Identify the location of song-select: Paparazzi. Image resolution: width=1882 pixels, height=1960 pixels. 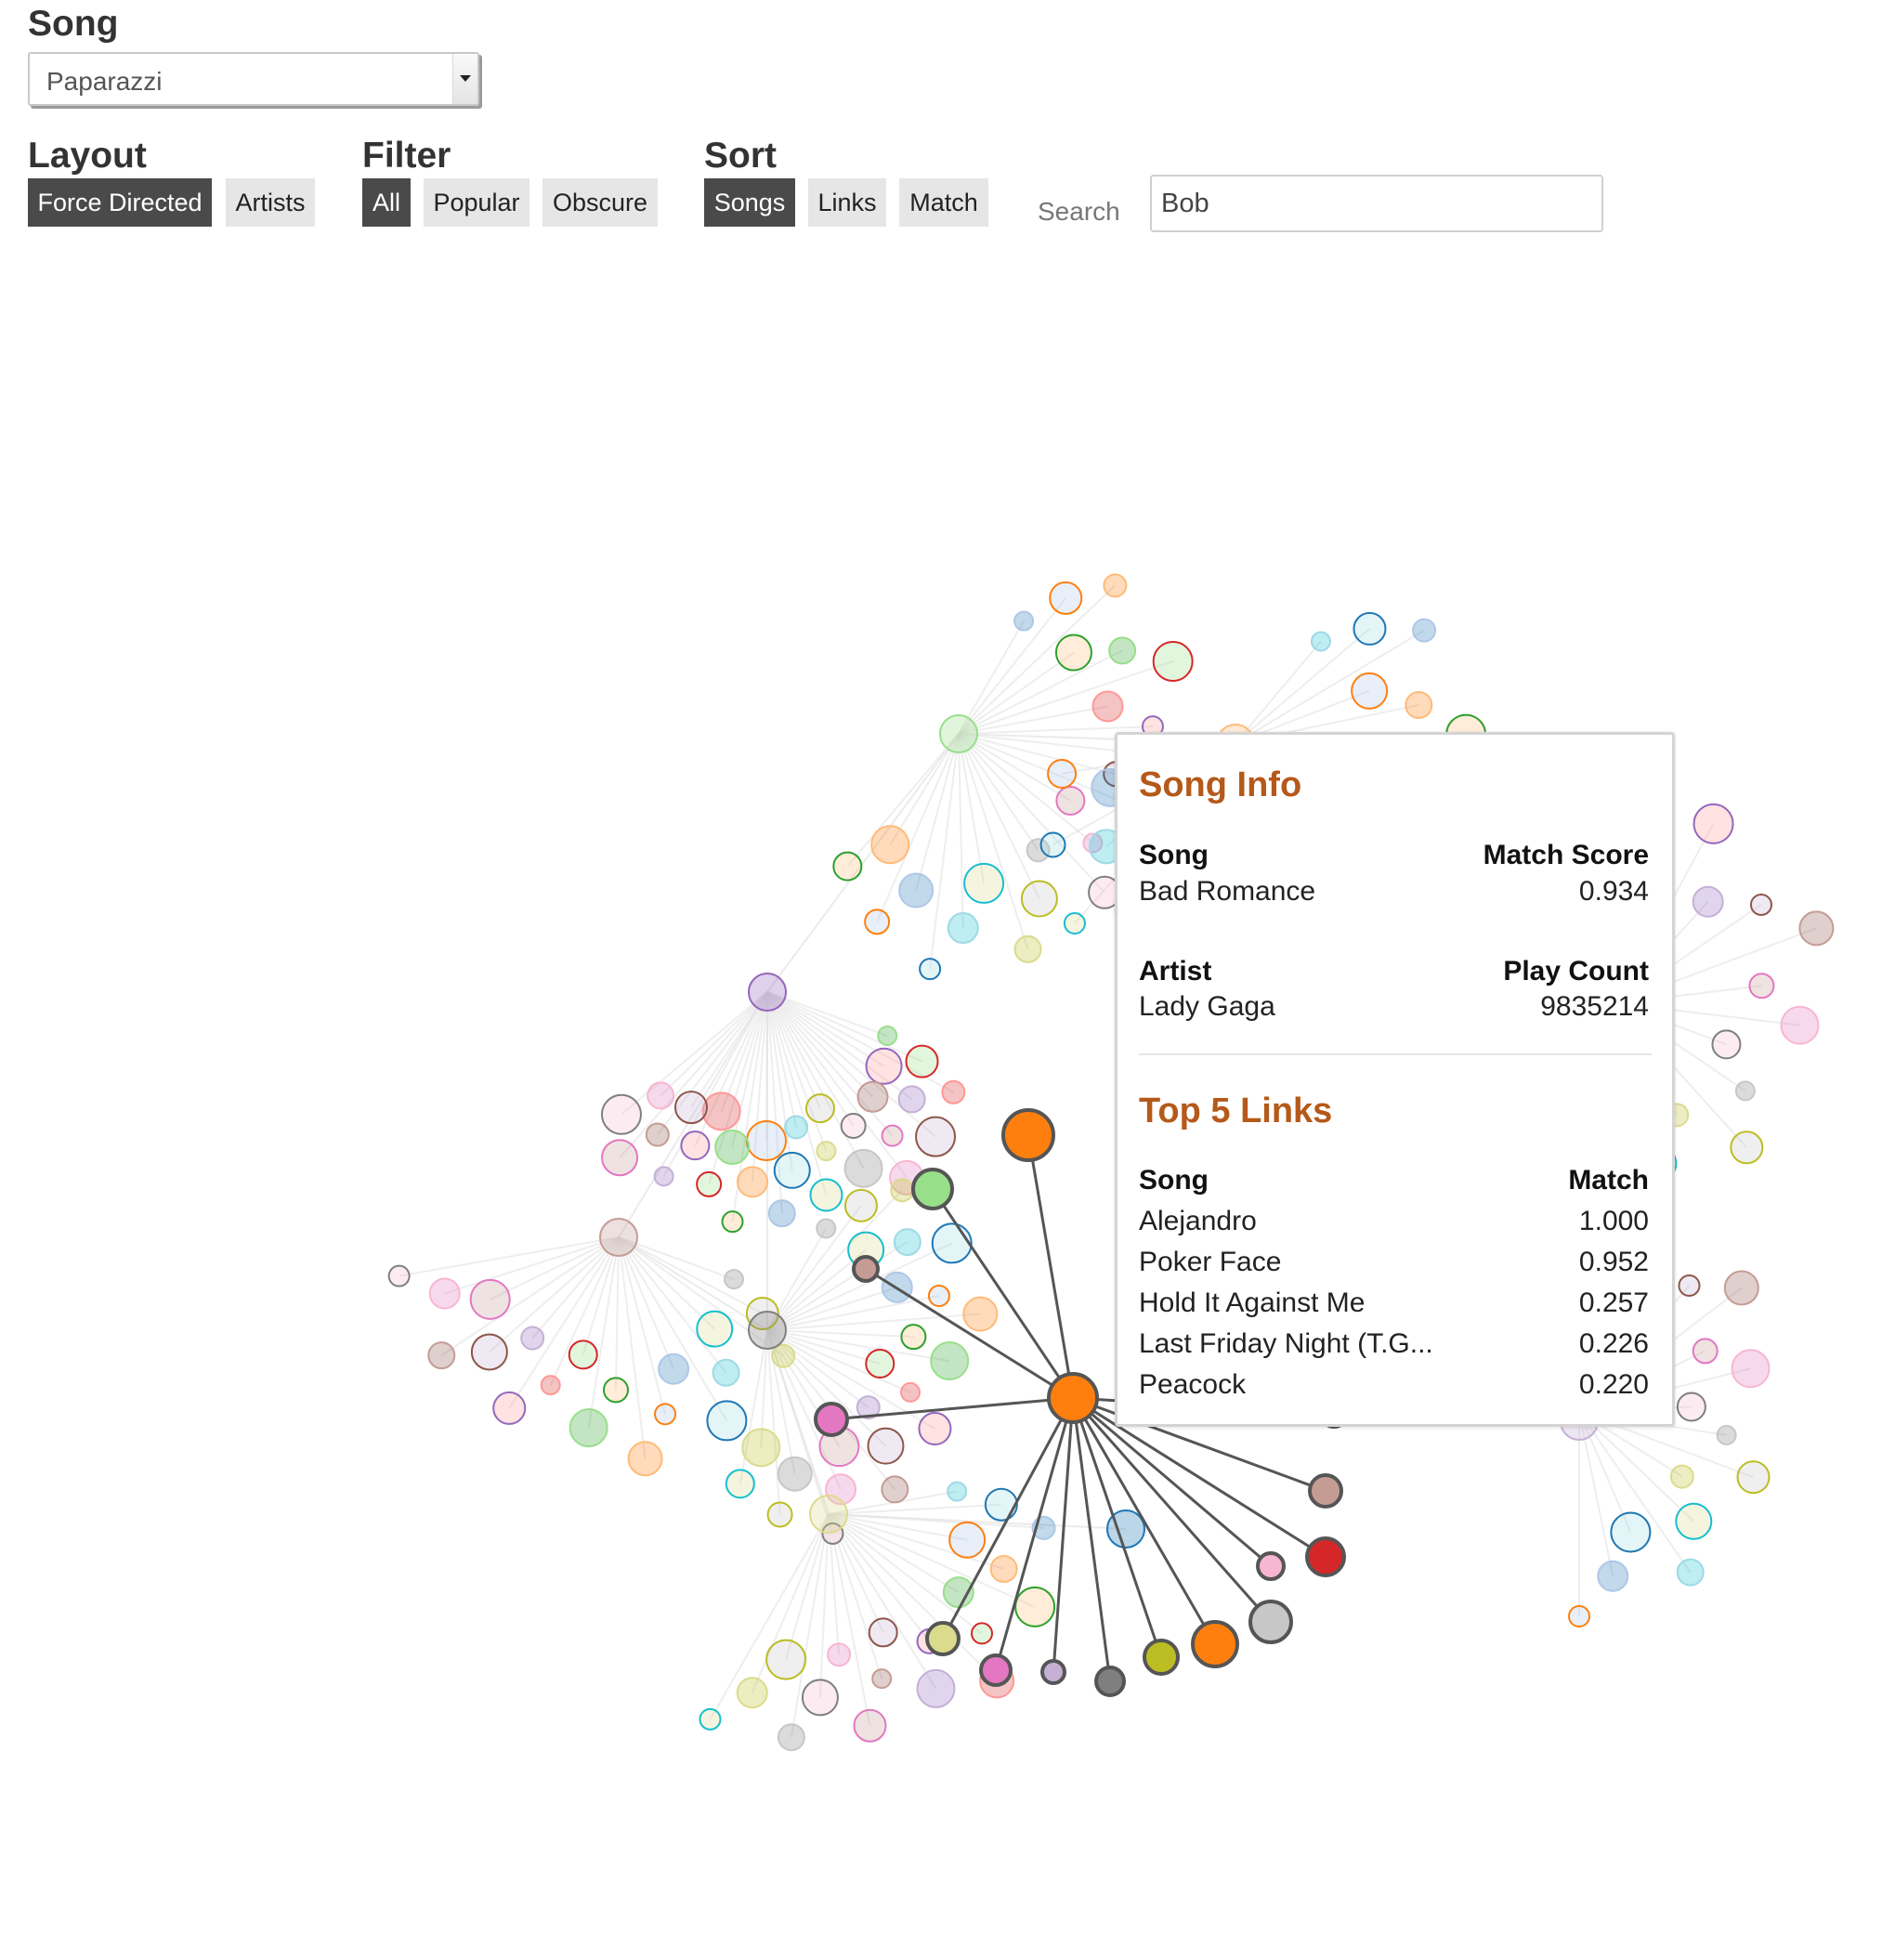
(253, 79).